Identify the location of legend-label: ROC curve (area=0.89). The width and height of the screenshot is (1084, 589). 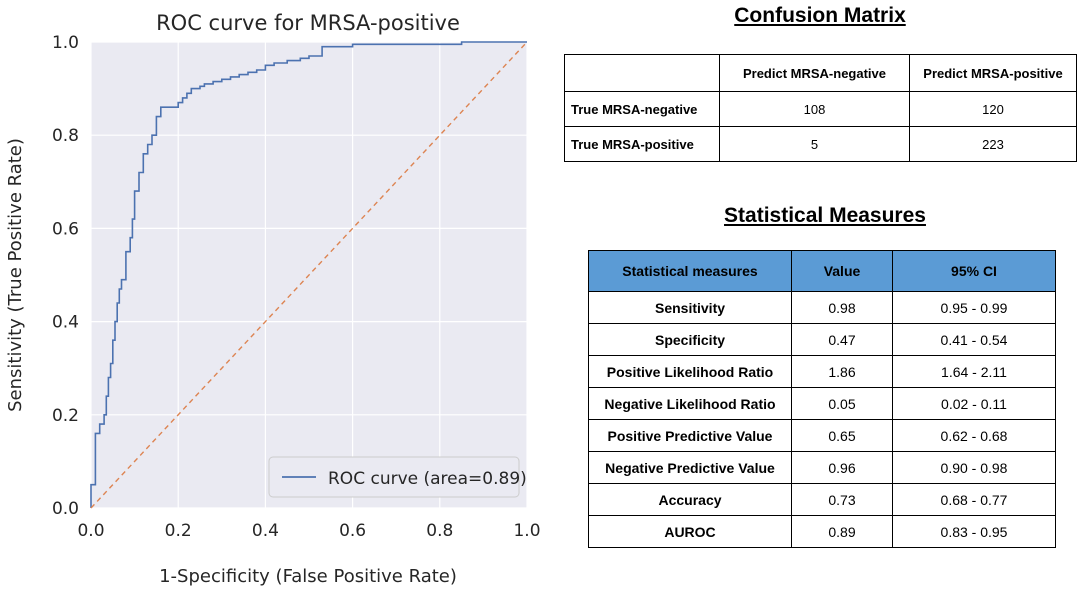
(427, 479).